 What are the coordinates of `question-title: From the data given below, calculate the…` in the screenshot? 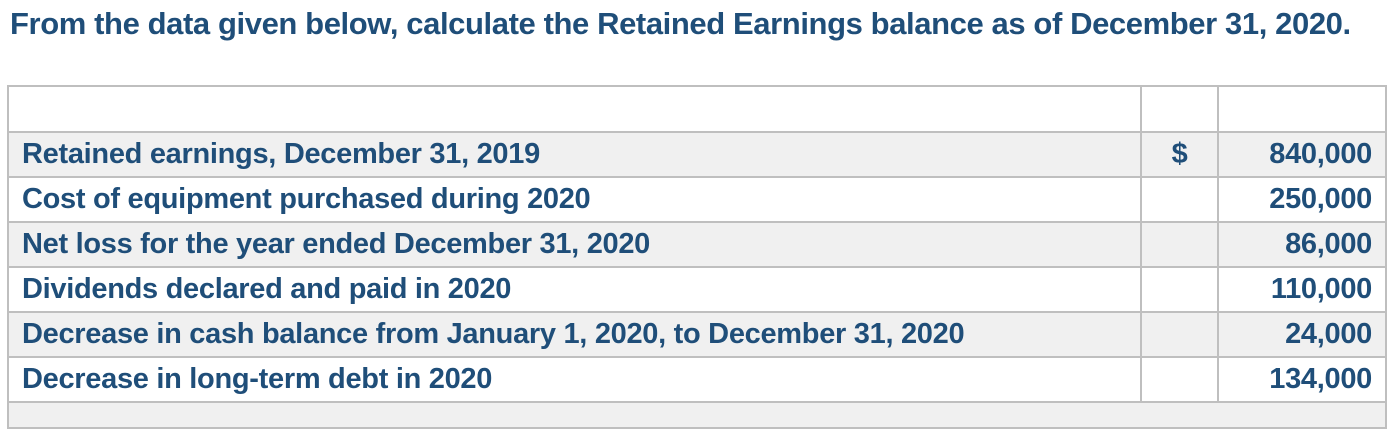 It's located at (680, 23).